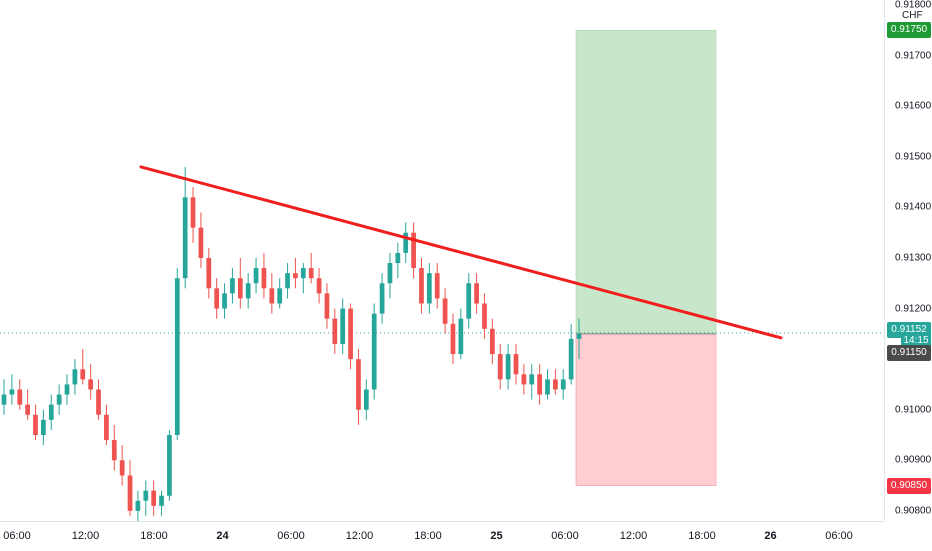 The height and width of the screenshot is (551, 932). Describe the element at coordinates (909, 30) in the screenshot. I see `target-price-badge: 0.91750` at that location.